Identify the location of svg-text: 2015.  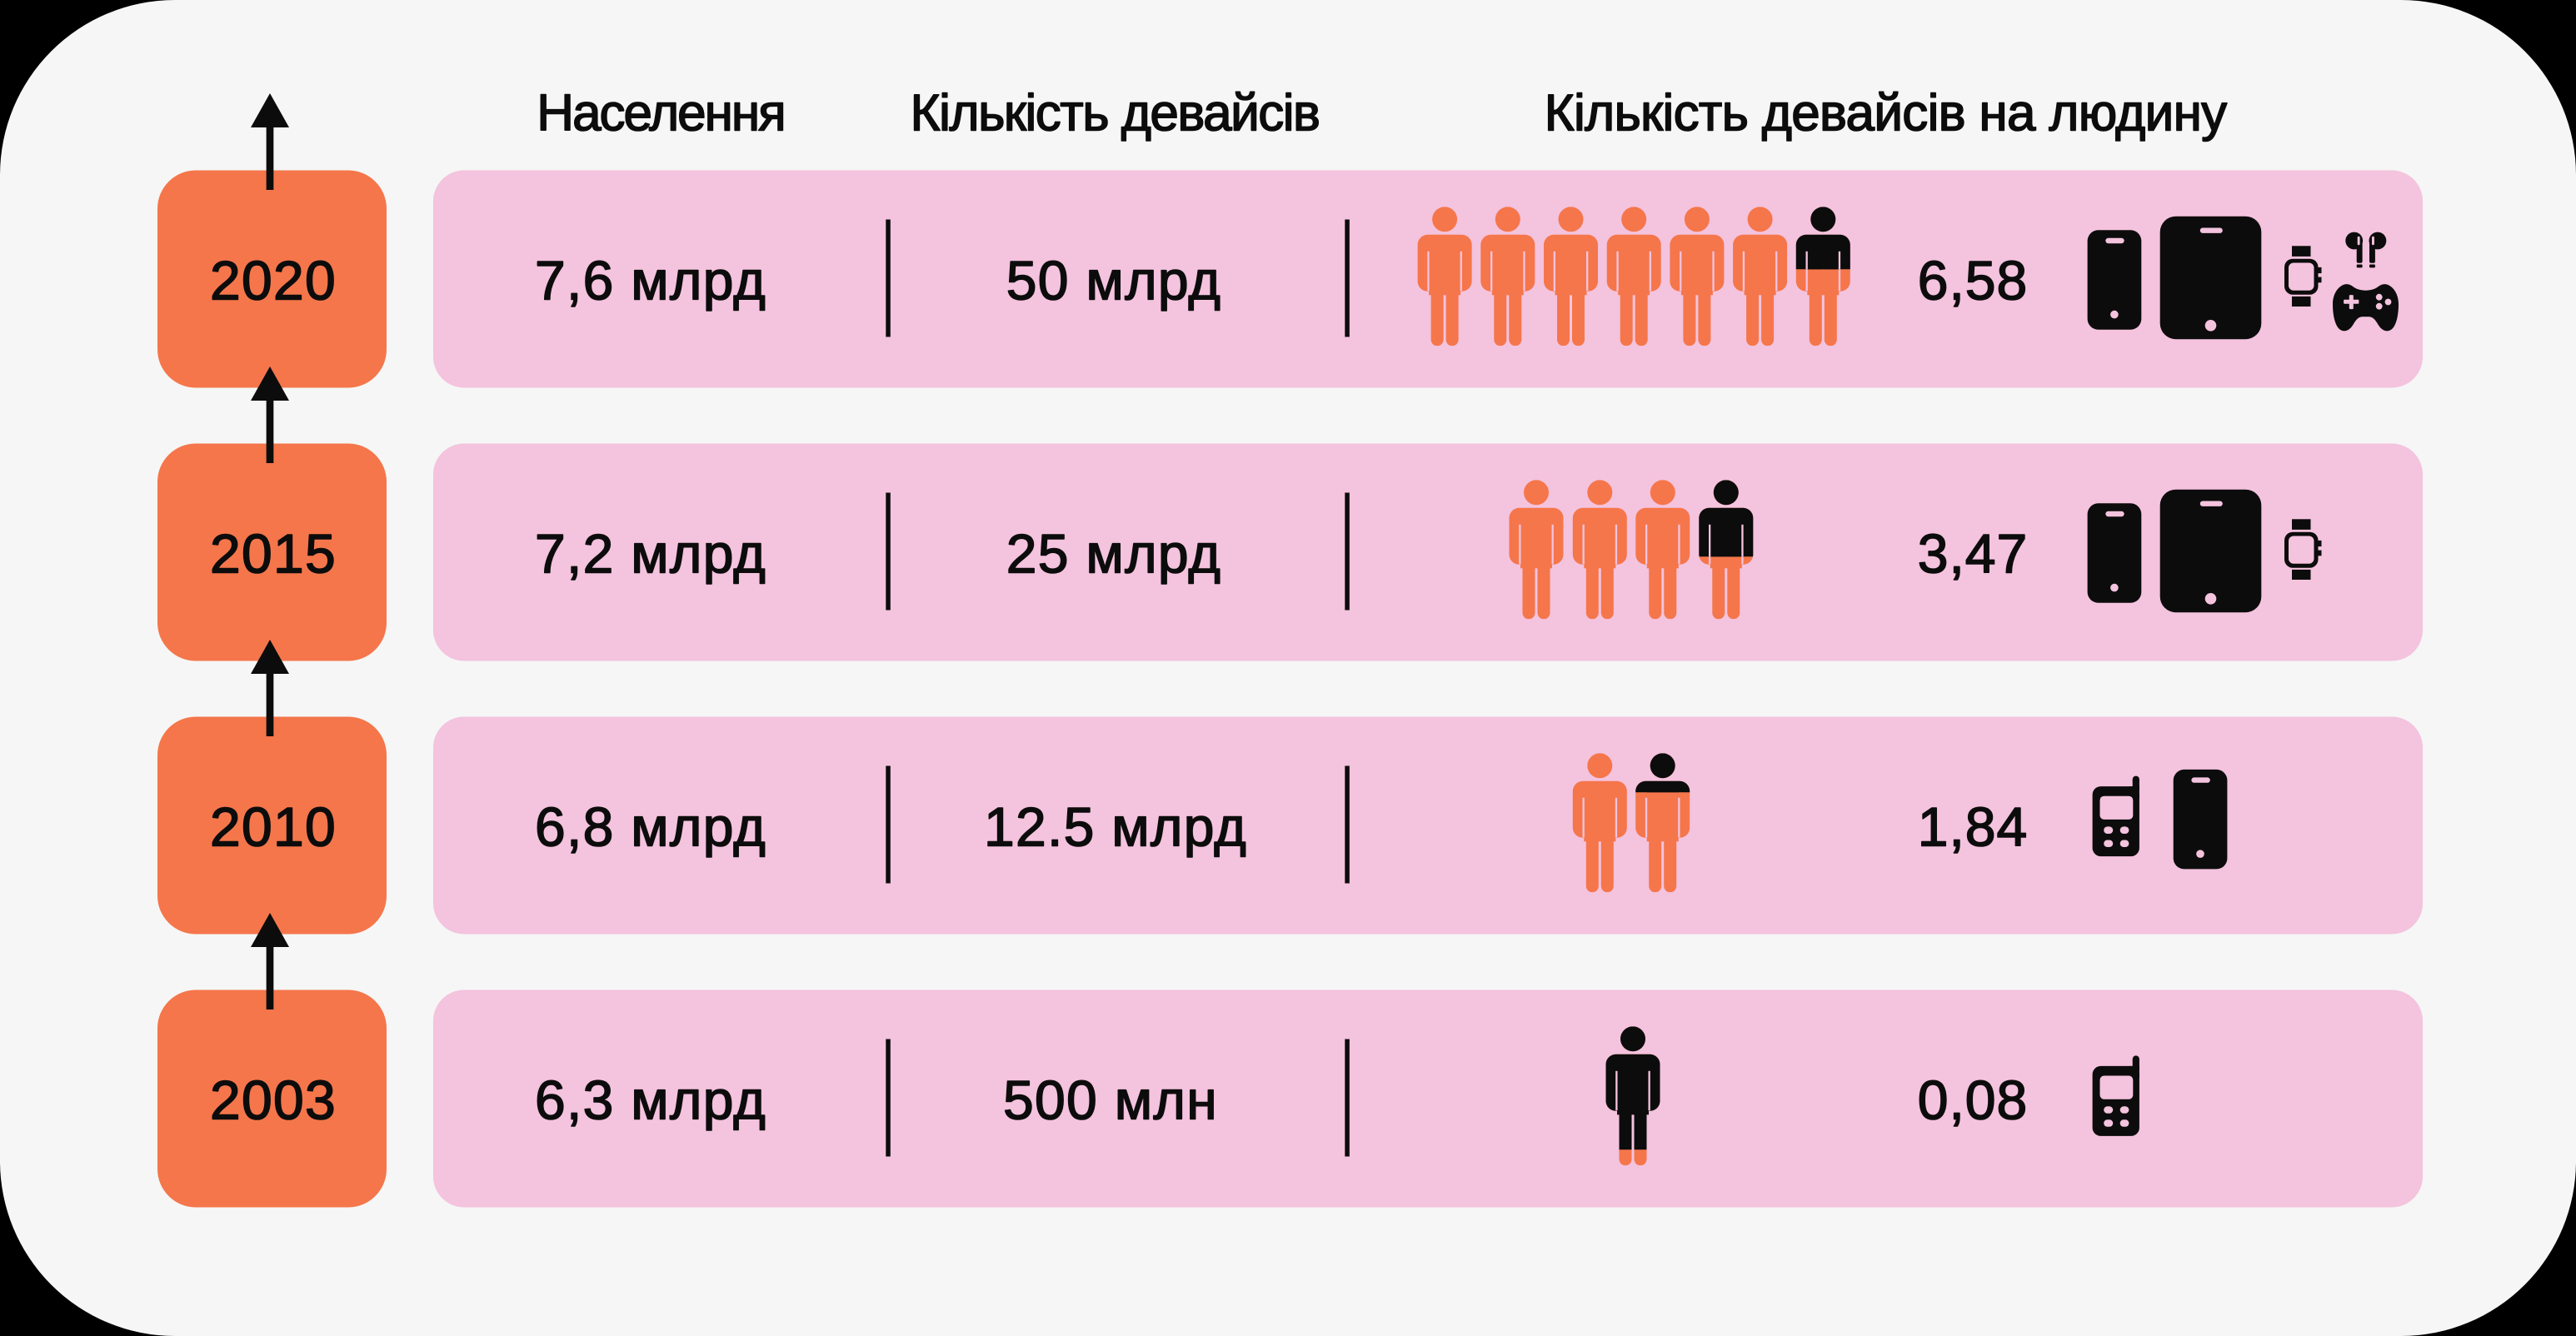
(273, 554).